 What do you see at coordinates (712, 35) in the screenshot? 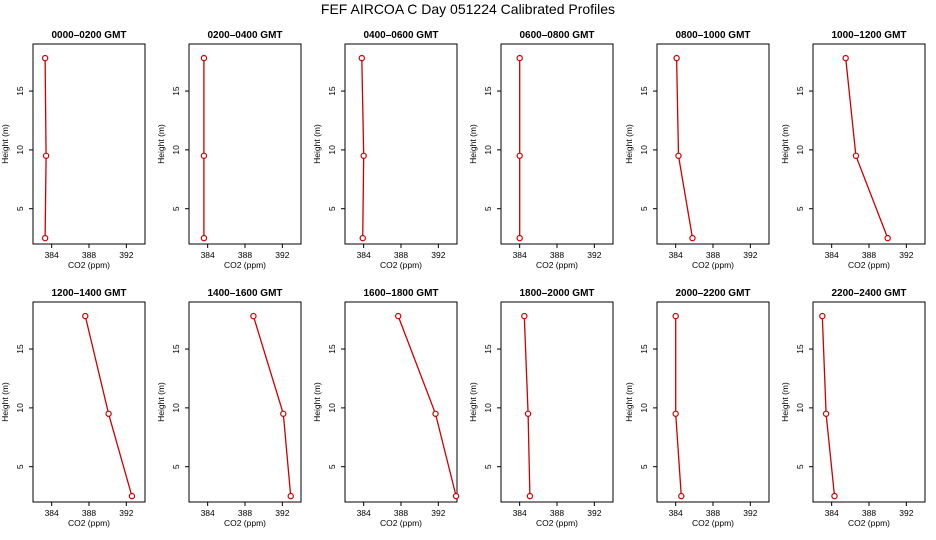
I see `panel-title: 0800–1000 GMT` at bounding box center [712, 35].